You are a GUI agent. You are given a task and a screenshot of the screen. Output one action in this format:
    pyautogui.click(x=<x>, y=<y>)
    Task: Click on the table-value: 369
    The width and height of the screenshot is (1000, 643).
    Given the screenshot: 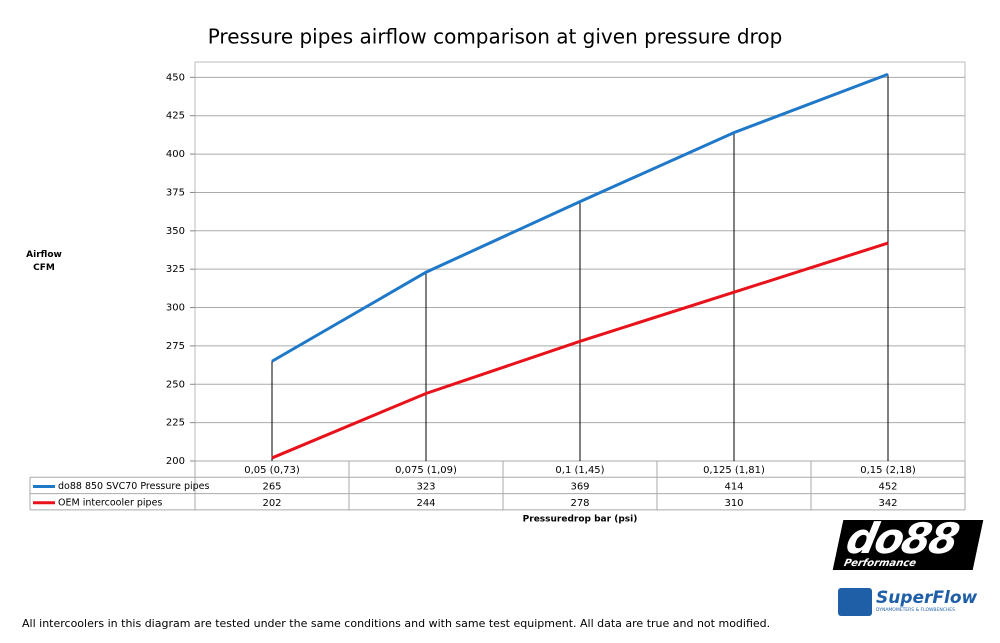 What is the action you would take?
    pyautogui.click(x=579, y=486)
    